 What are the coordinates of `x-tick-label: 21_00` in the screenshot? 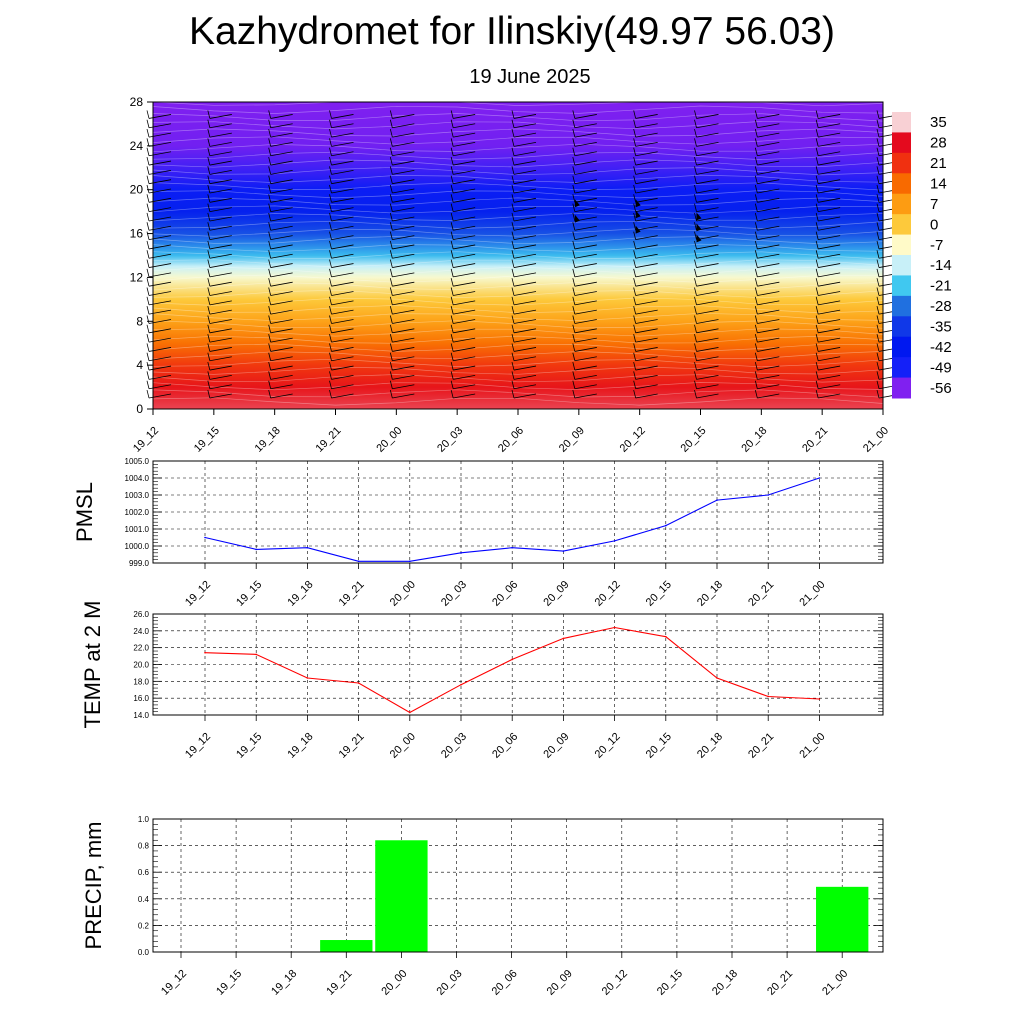 It's located at (835, 983).